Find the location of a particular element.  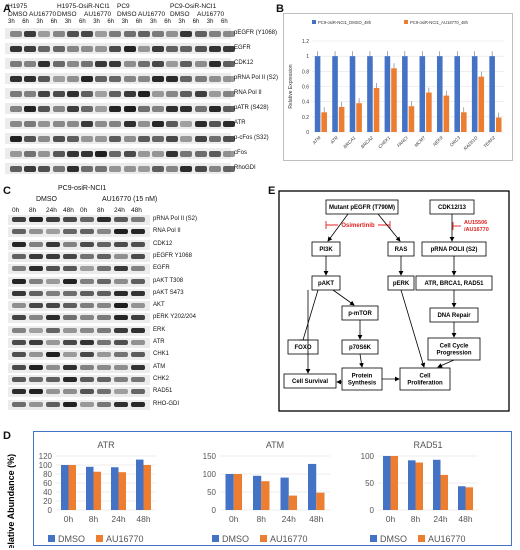

panel-c-title: PC9-osiR-NCI1 is located at coordinates (82, 188).